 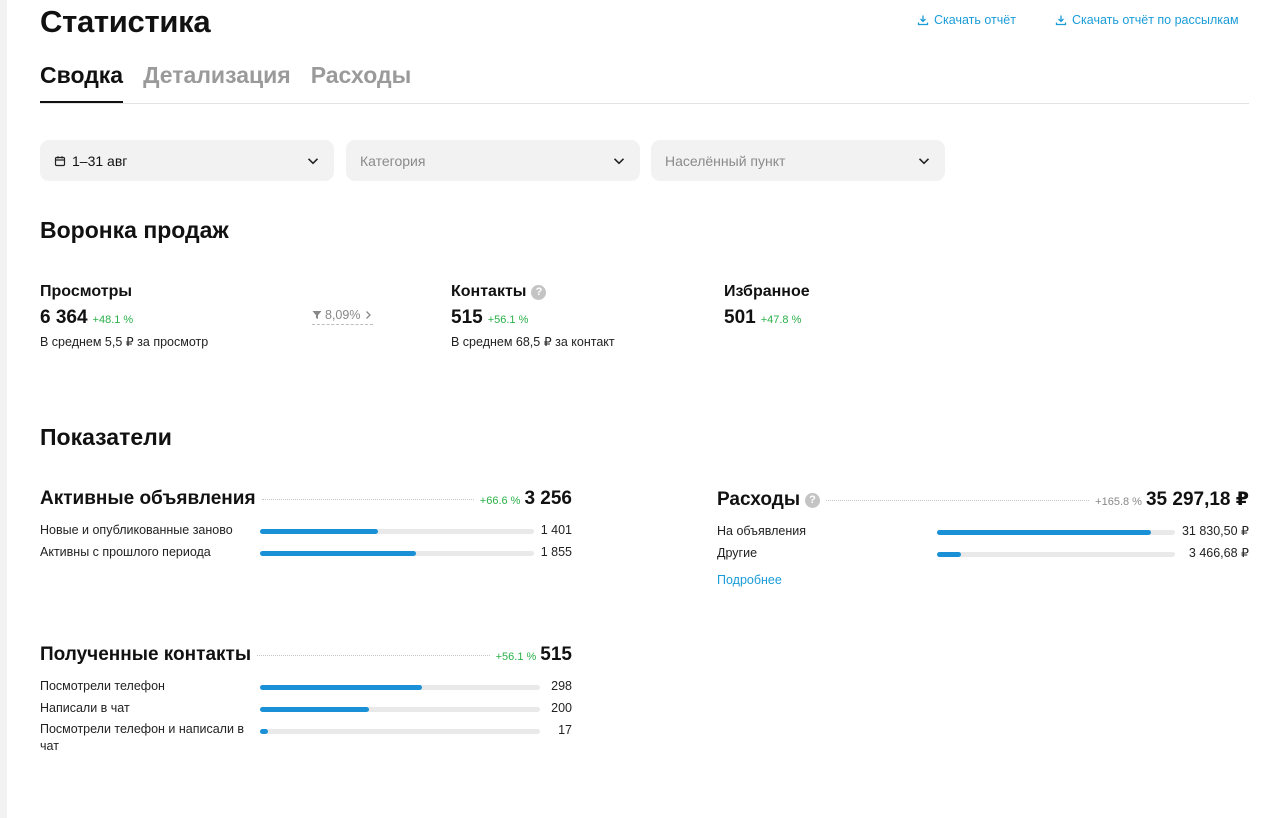 What do you see at coordinates (361, 75) in the screenshot?
I see `tab-expenses: Расходы` at bounding box center [361, 75].